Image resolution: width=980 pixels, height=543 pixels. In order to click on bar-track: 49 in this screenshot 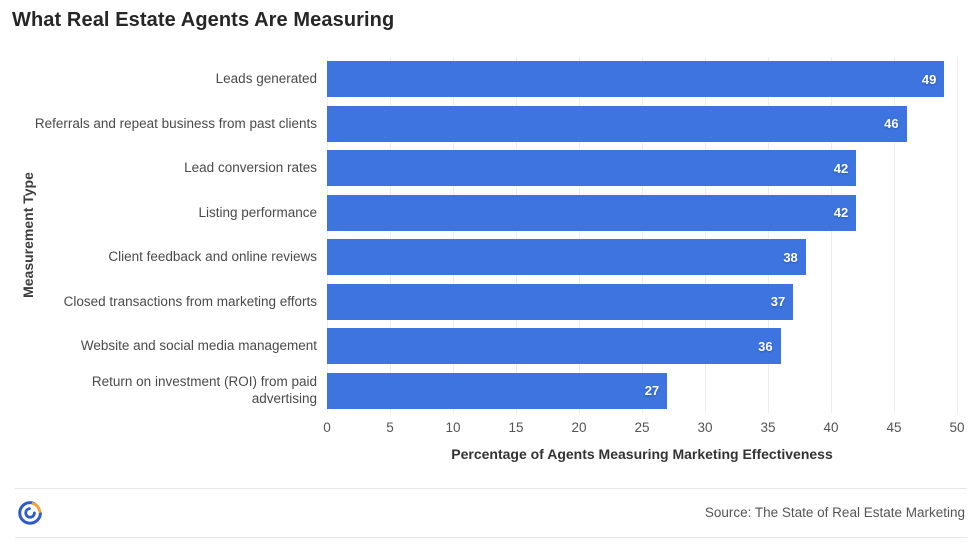, I will do `click(642, 79)`.